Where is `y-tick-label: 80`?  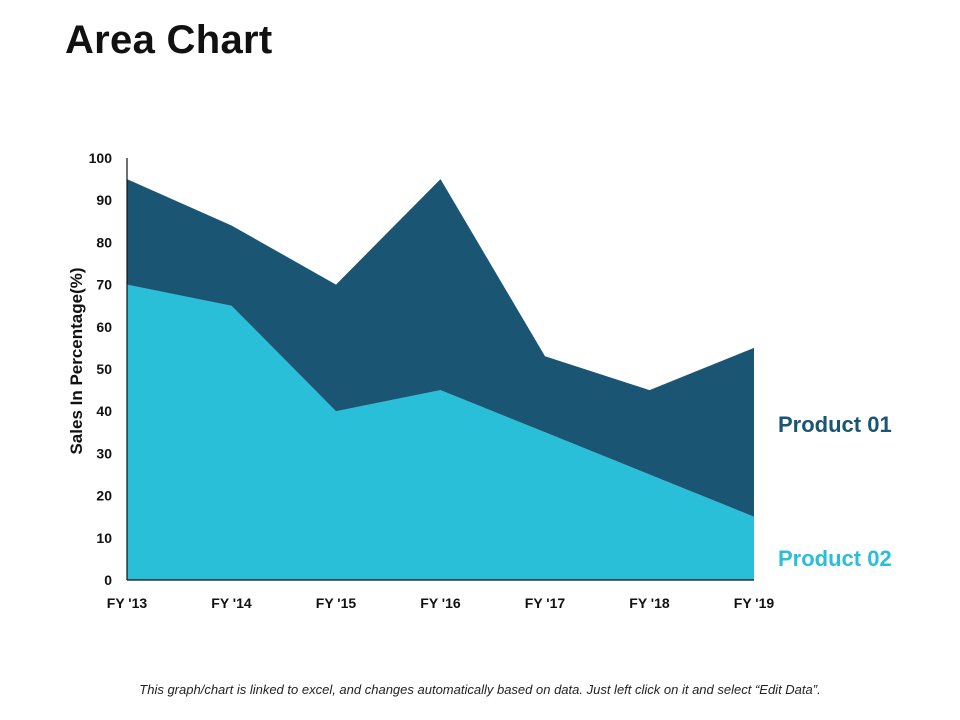
y-tick-label: 80 is located at coordinates (104, 242).